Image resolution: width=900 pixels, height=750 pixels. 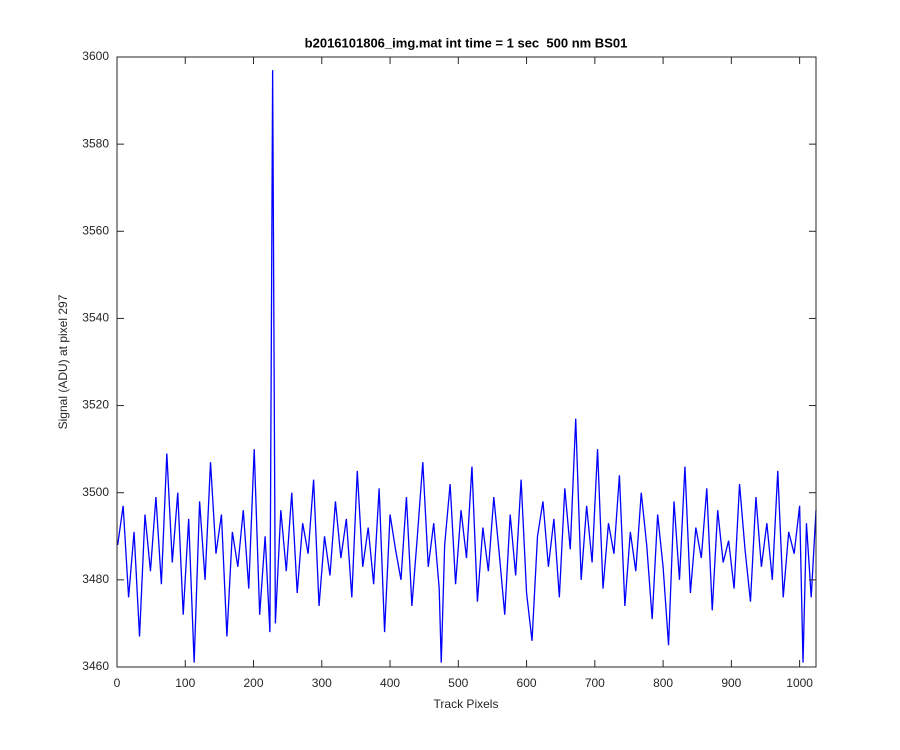 What do you see at coordinates (595, 683) in the screenshot?
I see `x-tick-label: 700` at bounding box center [595, 683].